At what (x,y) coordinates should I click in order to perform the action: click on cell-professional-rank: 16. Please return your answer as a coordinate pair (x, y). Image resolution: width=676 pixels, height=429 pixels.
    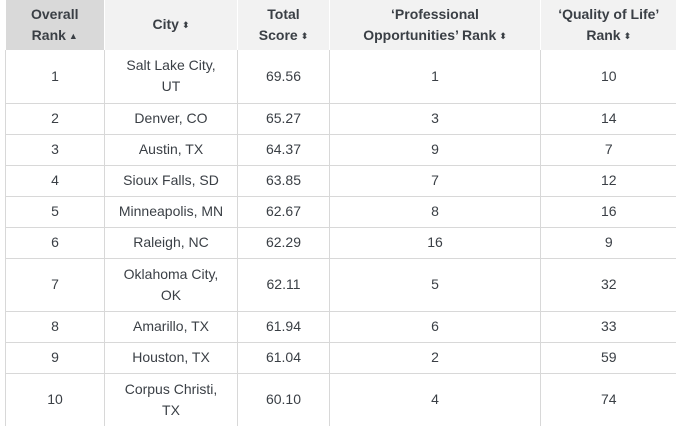
    Looking at the image, I should click on (435, 243).